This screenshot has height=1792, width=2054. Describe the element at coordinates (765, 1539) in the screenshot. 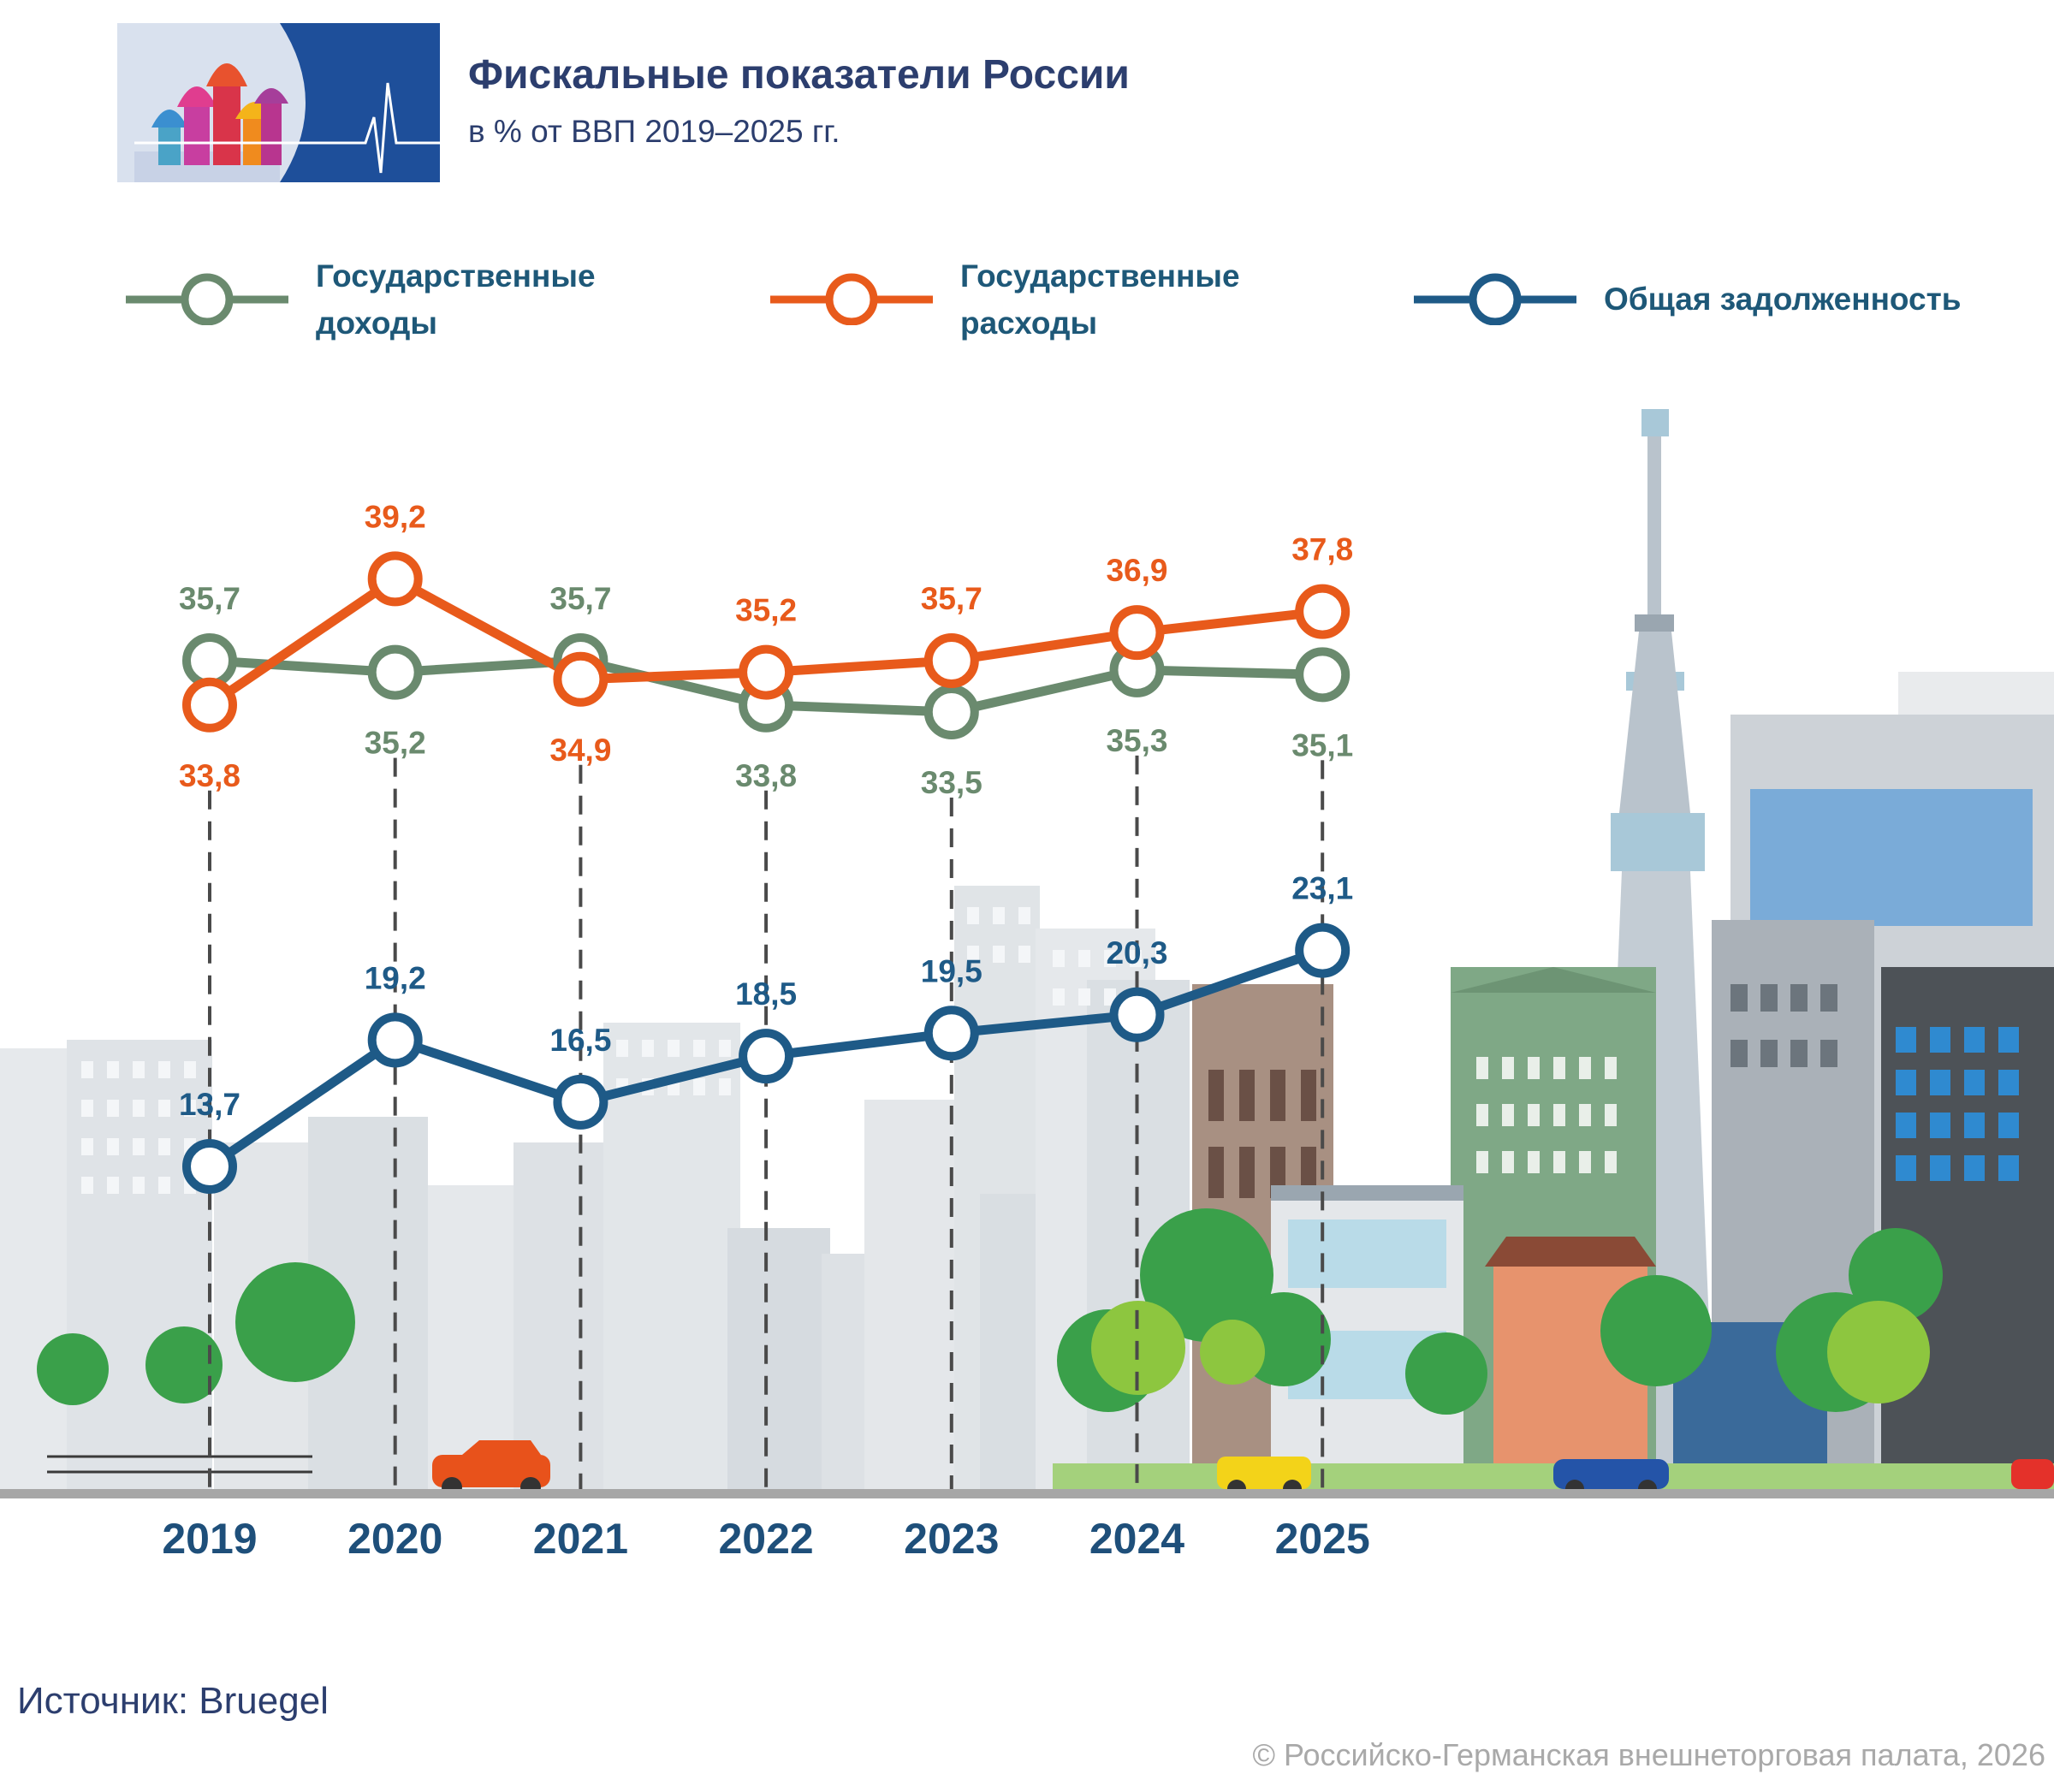

I see `x-tick-label-2022: 2022` at that location.